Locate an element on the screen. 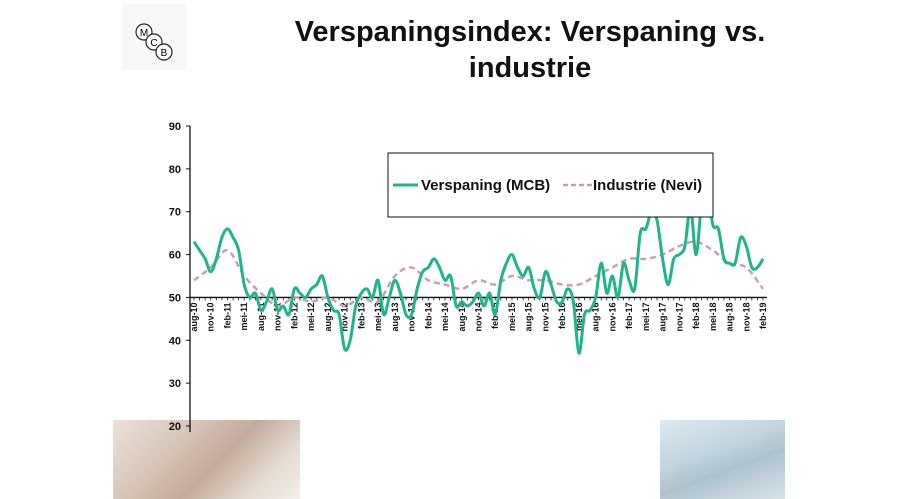 This screenshot has height=499, width=898. x-tick-label: nov-11 is located at coordinates (278, 316).